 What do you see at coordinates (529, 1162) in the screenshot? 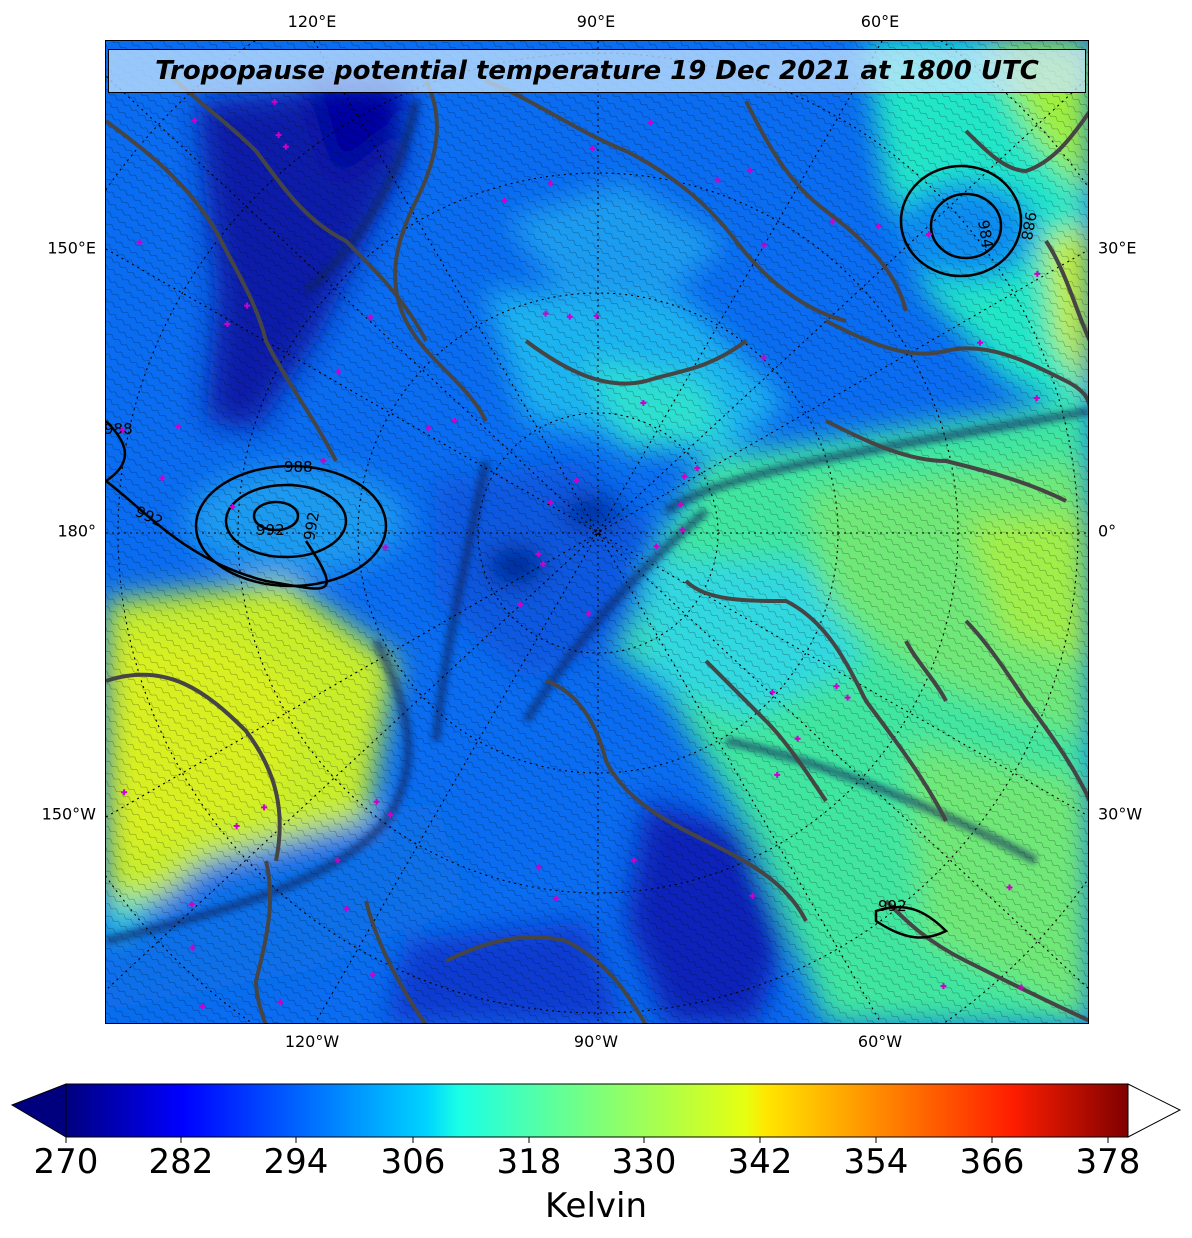
I see `colorbar-tick-label: 318` at bounding box center [529, 1162].